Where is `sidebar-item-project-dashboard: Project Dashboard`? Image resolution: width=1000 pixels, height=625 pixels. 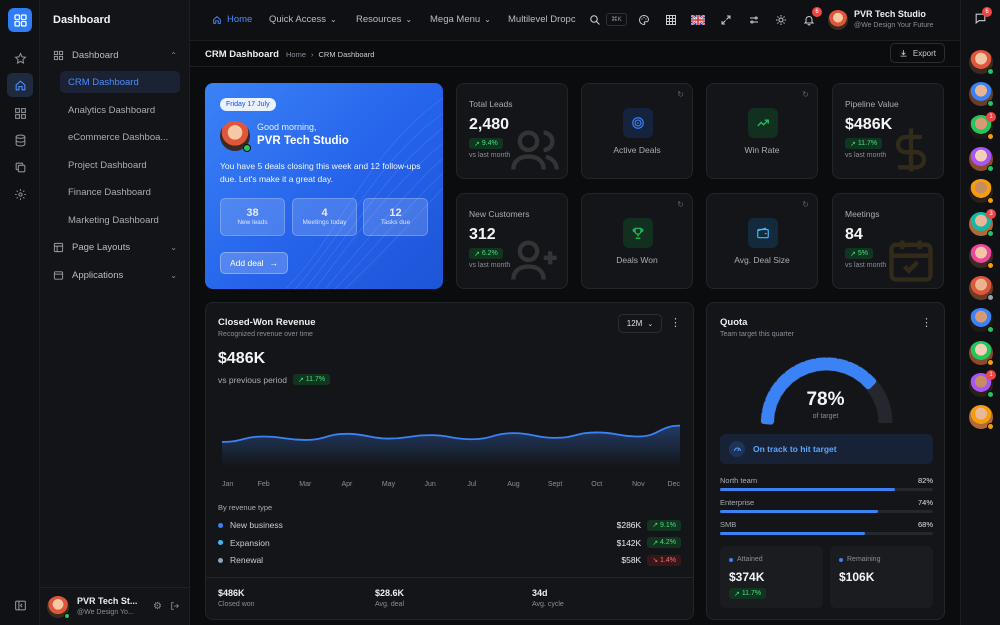 sidebar-item-project-dashboard: Project Dashboard is located at coordinates (107, 165).